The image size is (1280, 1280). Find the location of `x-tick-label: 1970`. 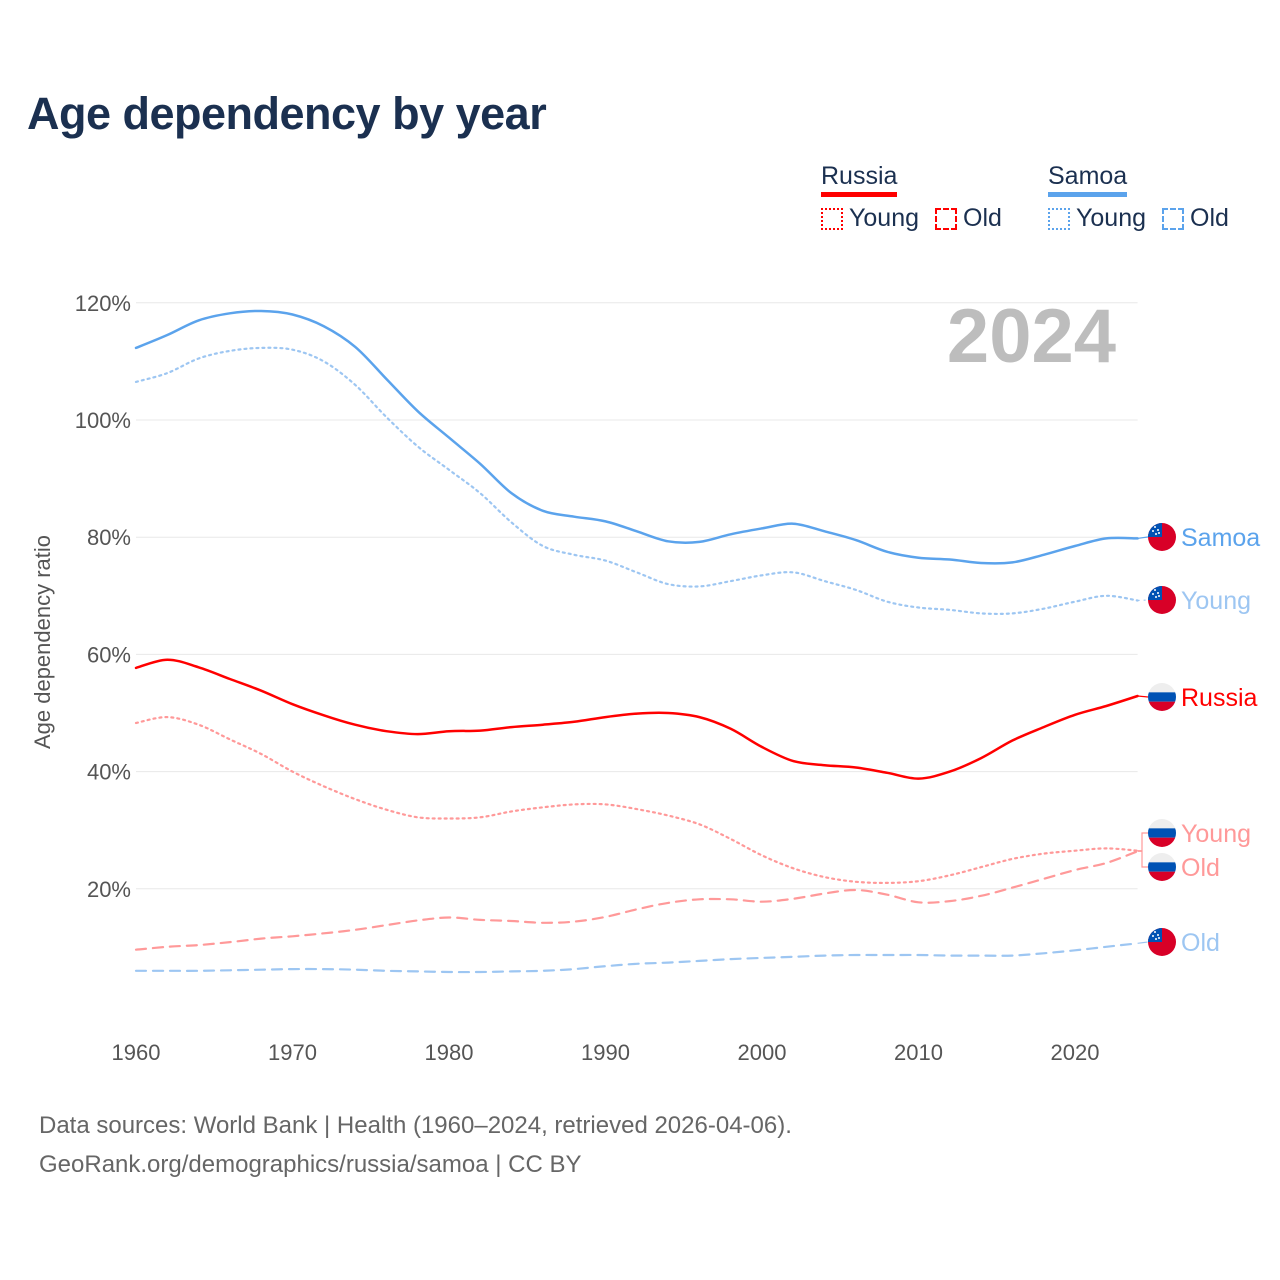

x-tick-label: 1970 is located at coordinates (292, 1052).